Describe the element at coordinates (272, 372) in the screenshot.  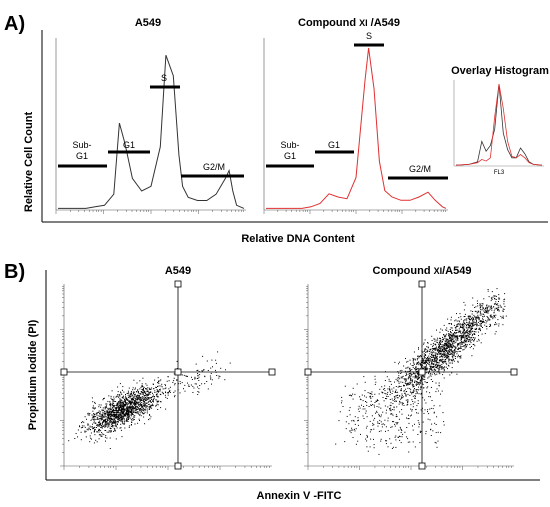
I see `dot-left-handle-right` at that location.